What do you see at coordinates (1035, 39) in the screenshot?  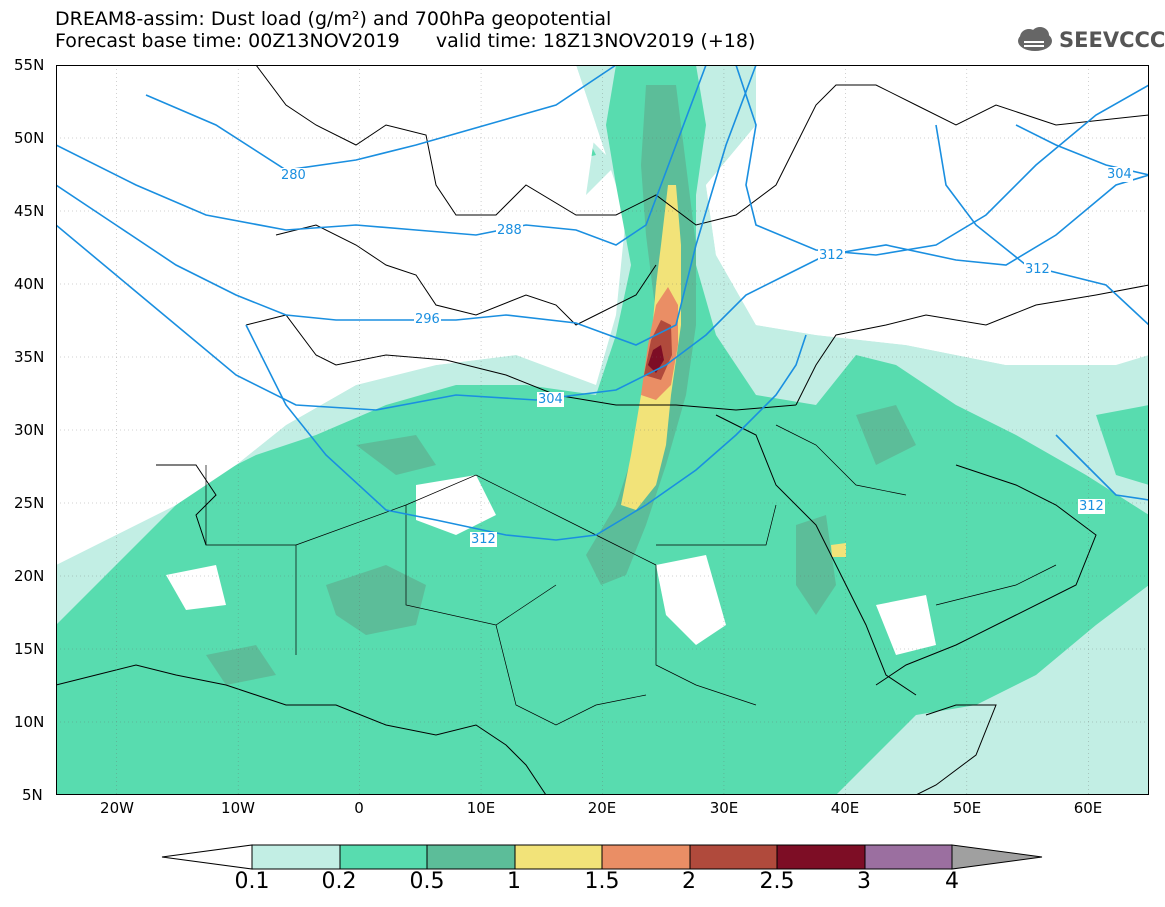 I see `cloud-icon` at bounding box center [1035, 39].